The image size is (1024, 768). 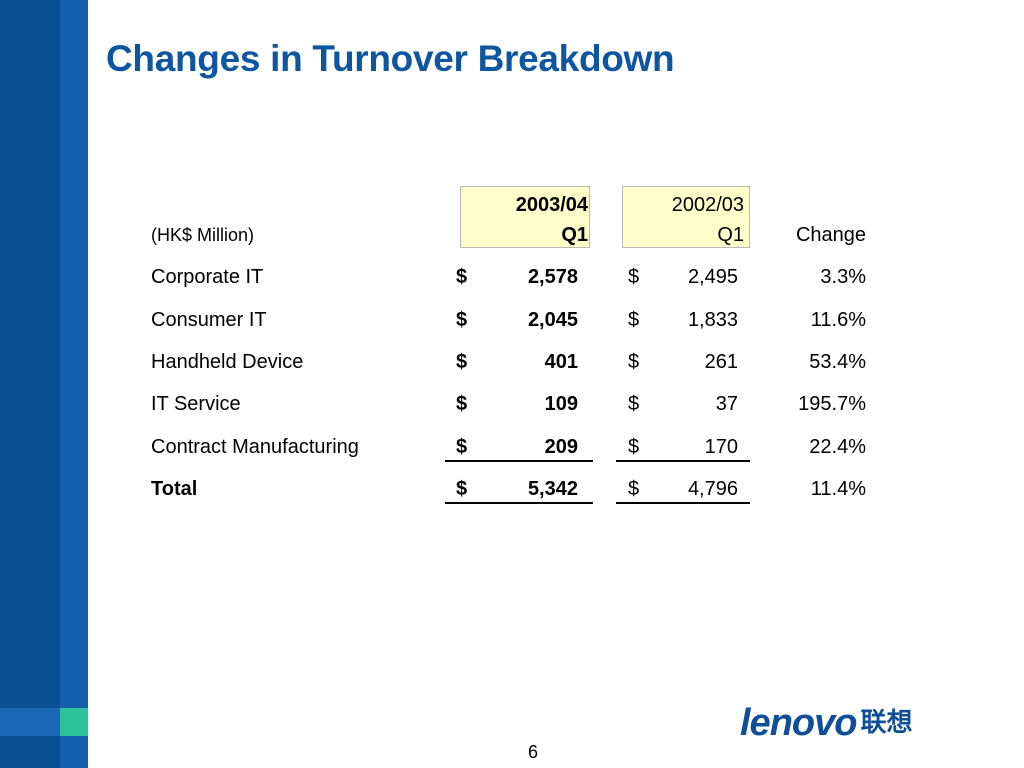 I want to click on prior-period-header-box, so click(x=686, y=217).